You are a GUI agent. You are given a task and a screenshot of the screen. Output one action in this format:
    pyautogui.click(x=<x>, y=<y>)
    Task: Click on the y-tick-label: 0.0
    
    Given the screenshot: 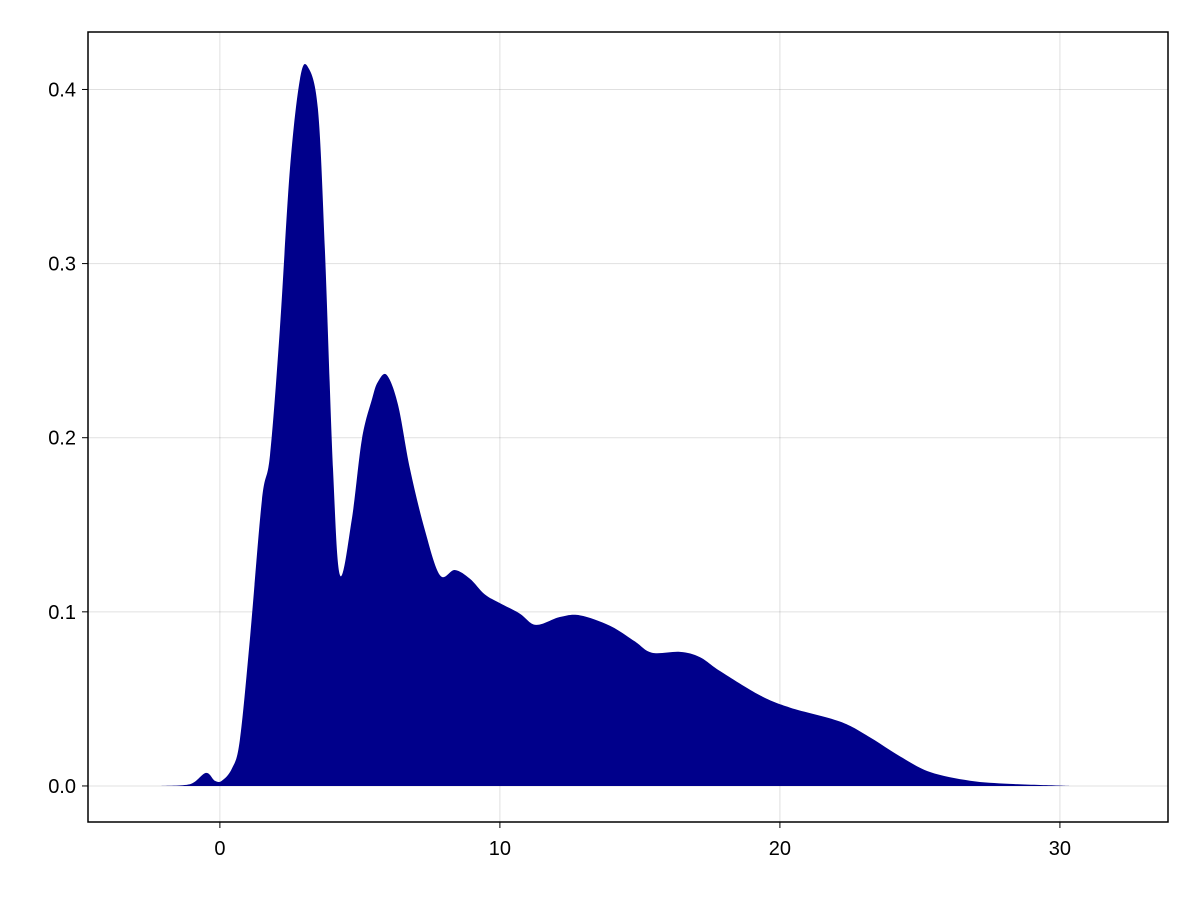 What is the action you would take?
    pyautogui.click(x=62, y=787)
    